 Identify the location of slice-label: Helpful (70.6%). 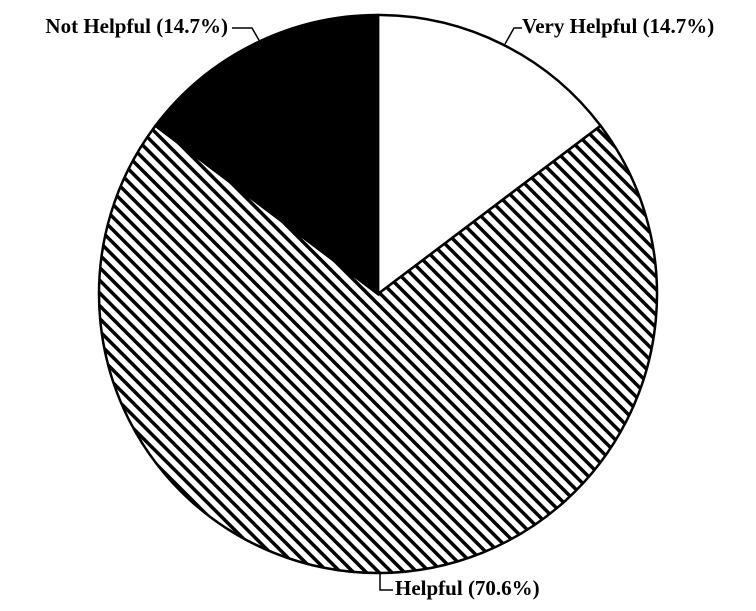
(467, 588).